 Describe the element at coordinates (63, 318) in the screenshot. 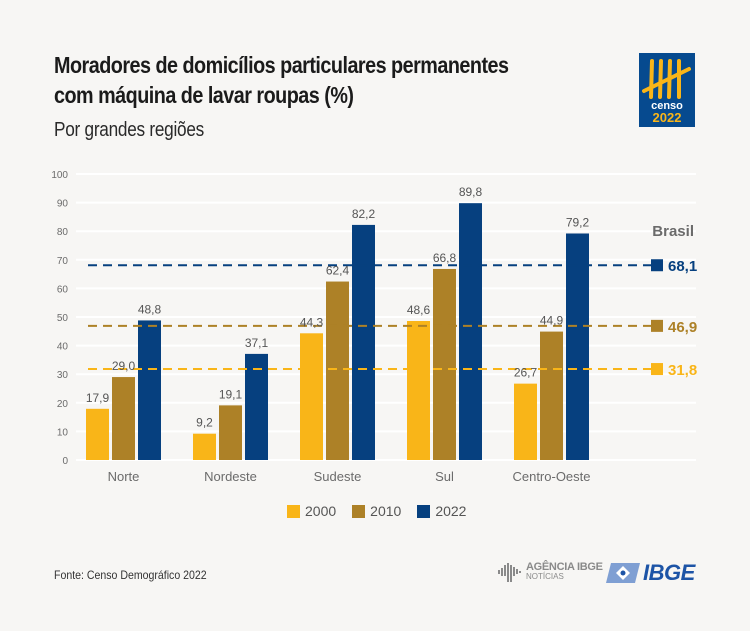

I see `y-tick-label: 50` at that location.